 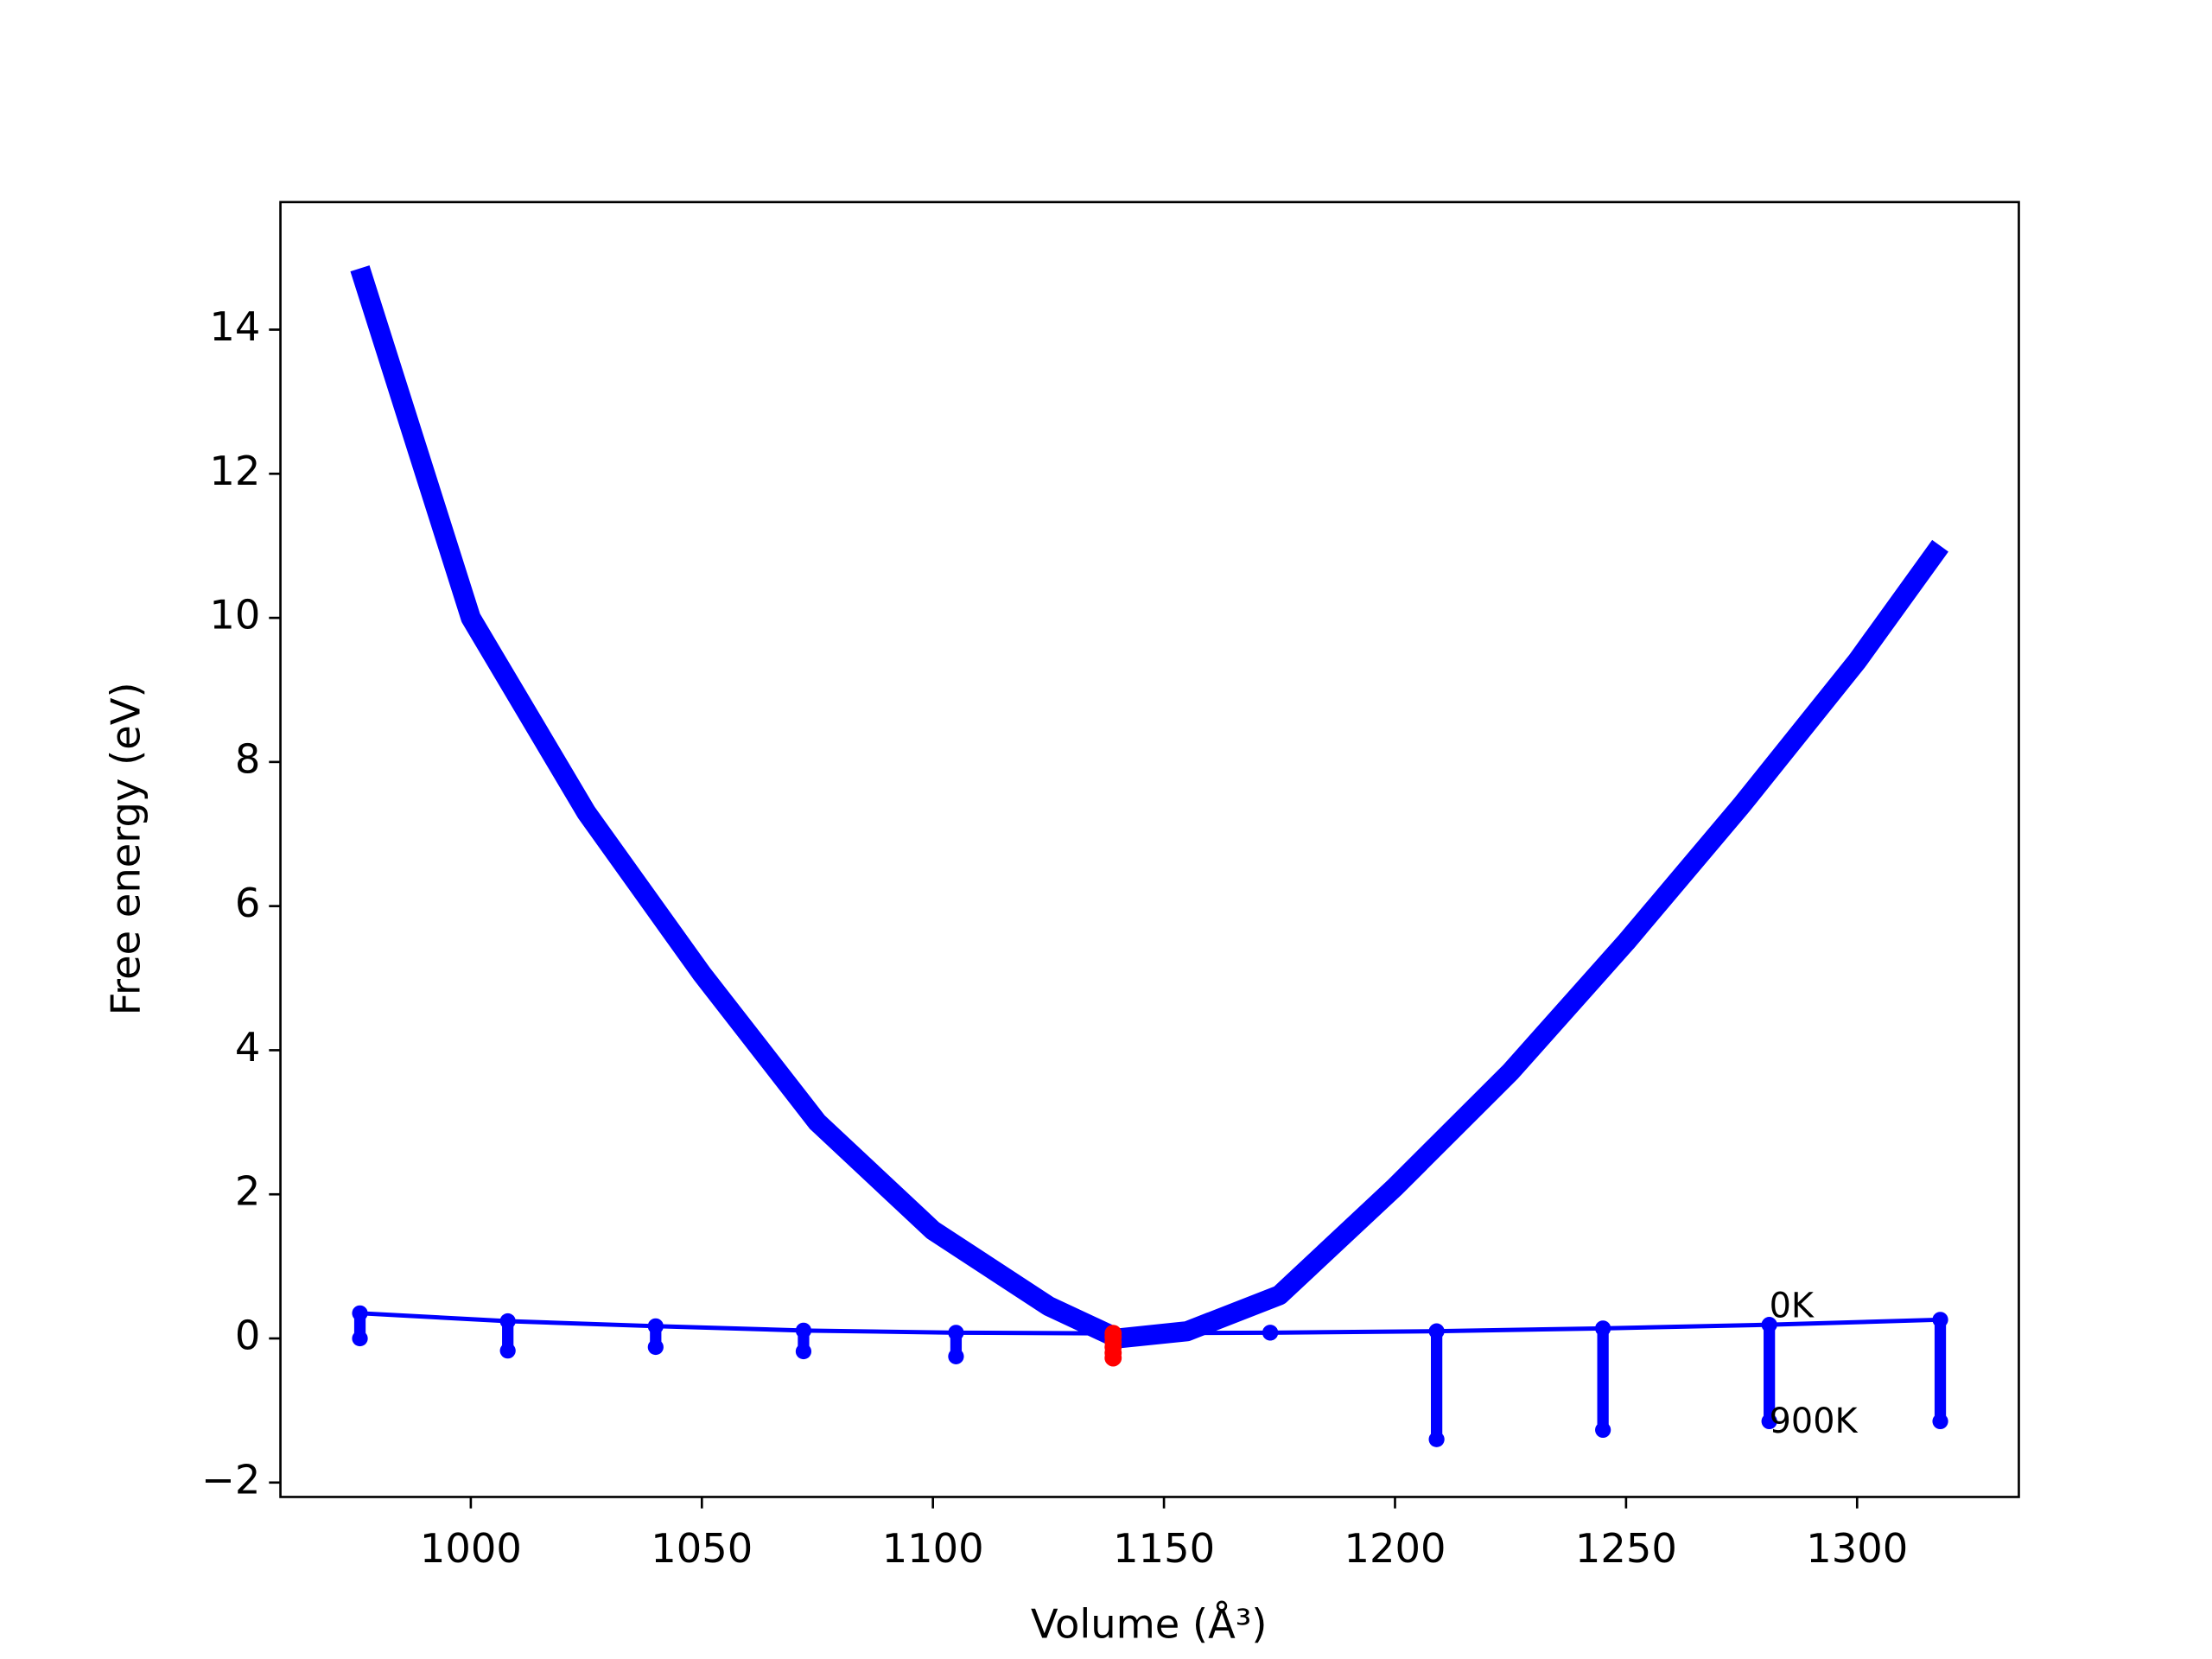 What do you see at coordinates (234, 471) in the screenshot?
I see `y-tick-label: 12` at bounding box center [234, 471].